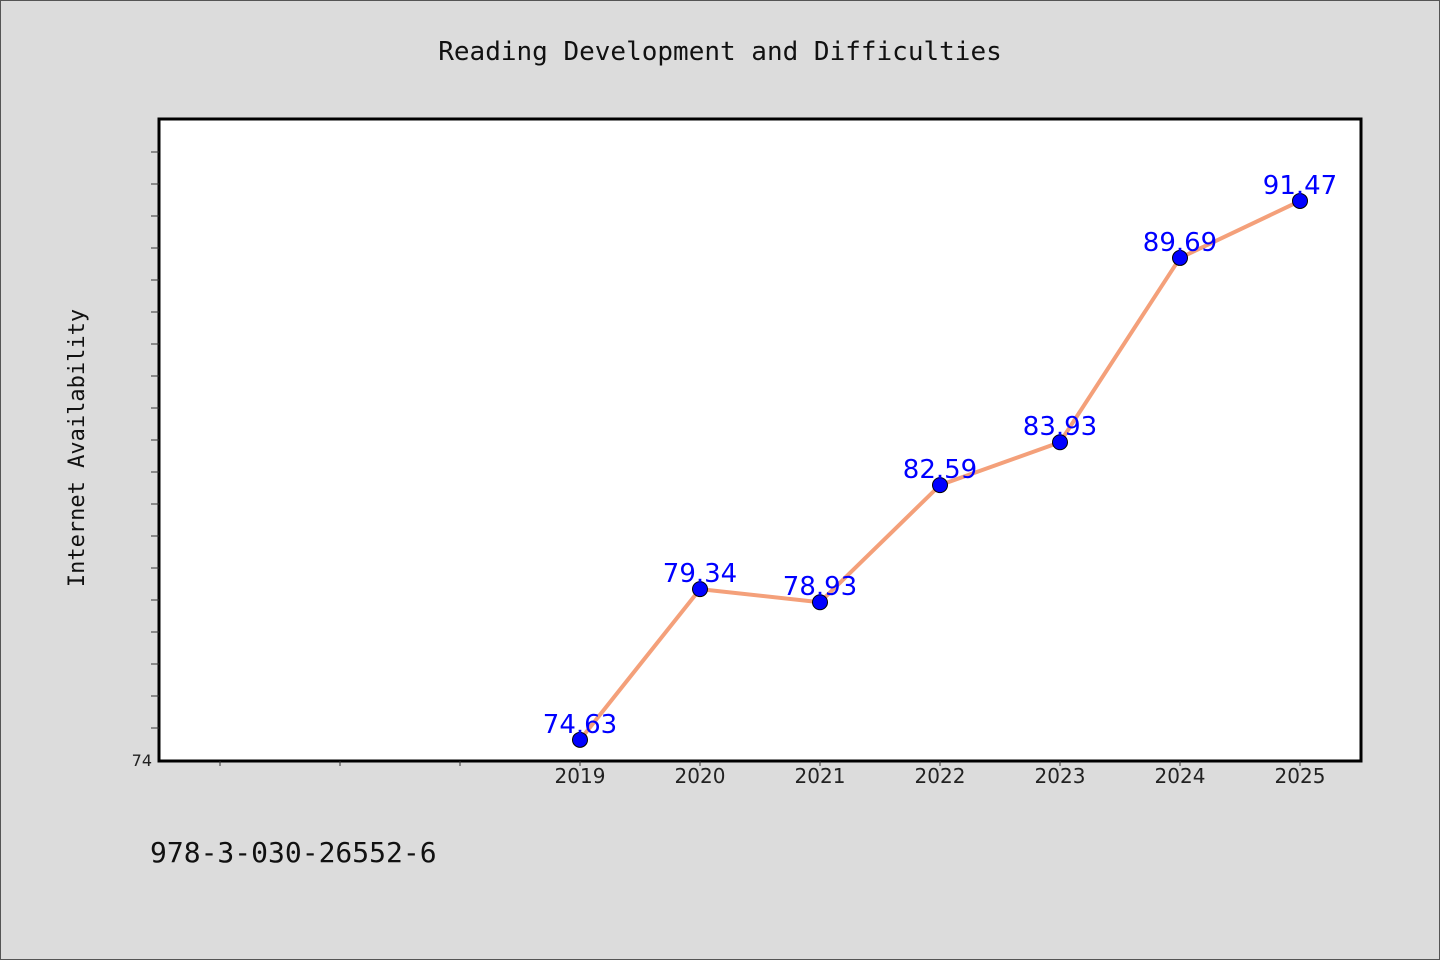 The image size is (1440, 960). Describe the element at coordinates (580, 725) in the screenshot. I see `data-label: 74.63` at that location.